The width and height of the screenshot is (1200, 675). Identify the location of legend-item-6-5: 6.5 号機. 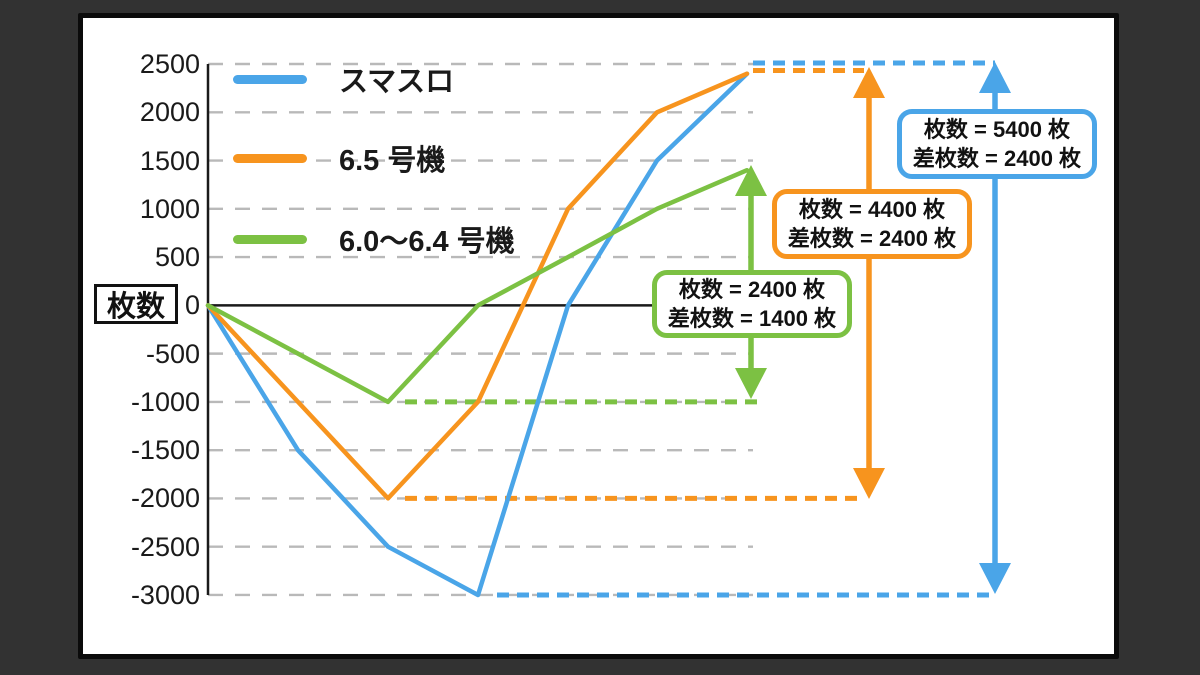
(339, 158).